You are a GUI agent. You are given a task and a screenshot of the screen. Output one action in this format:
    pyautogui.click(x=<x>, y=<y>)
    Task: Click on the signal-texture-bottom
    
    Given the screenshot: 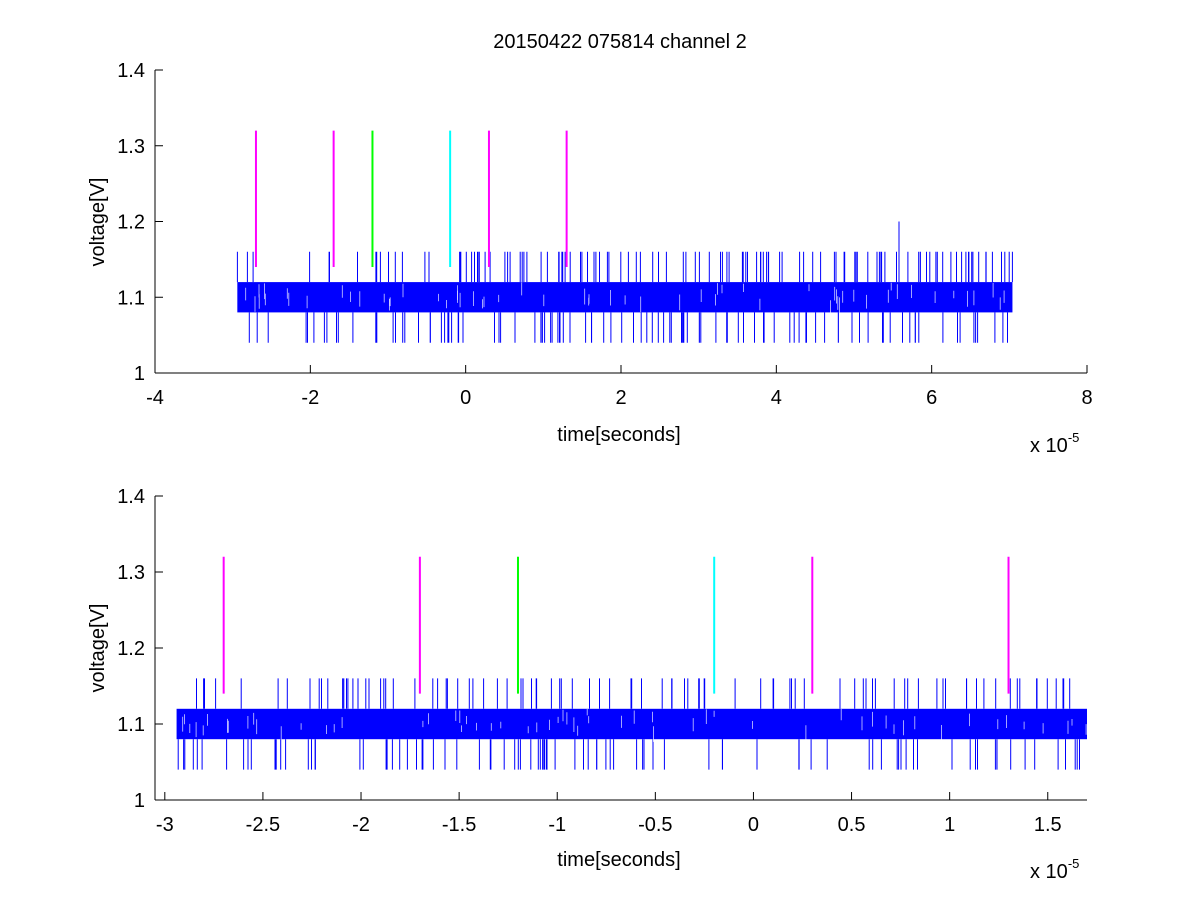 What is the action you would take?
    pyautogui.click(x=634, y=725)
    